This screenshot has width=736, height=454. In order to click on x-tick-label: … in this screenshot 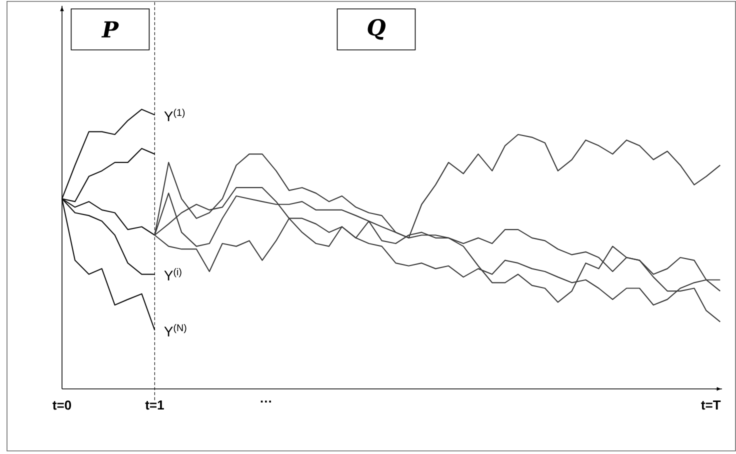, I will do `click(265, 401)`.